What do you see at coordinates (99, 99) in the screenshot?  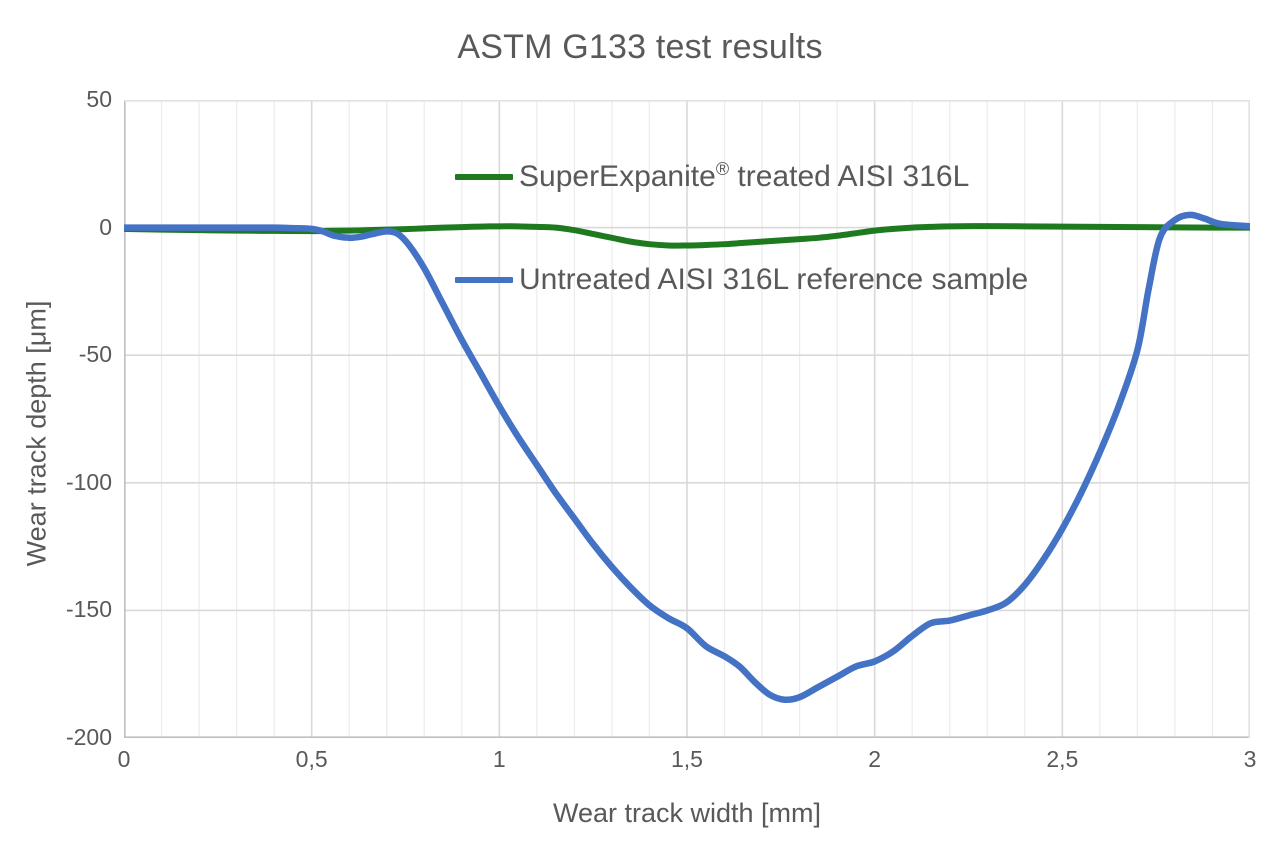 I see `y-tick-label: 50` at bounding box center [99, 99].